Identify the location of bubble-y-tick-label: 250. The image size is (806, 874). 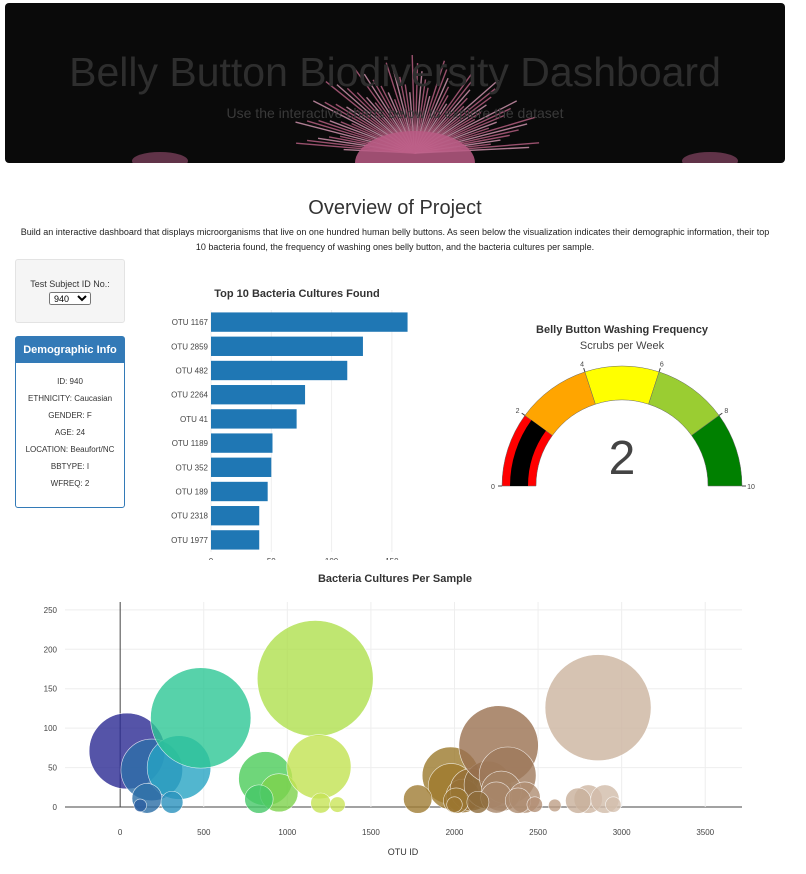
(51, 610).